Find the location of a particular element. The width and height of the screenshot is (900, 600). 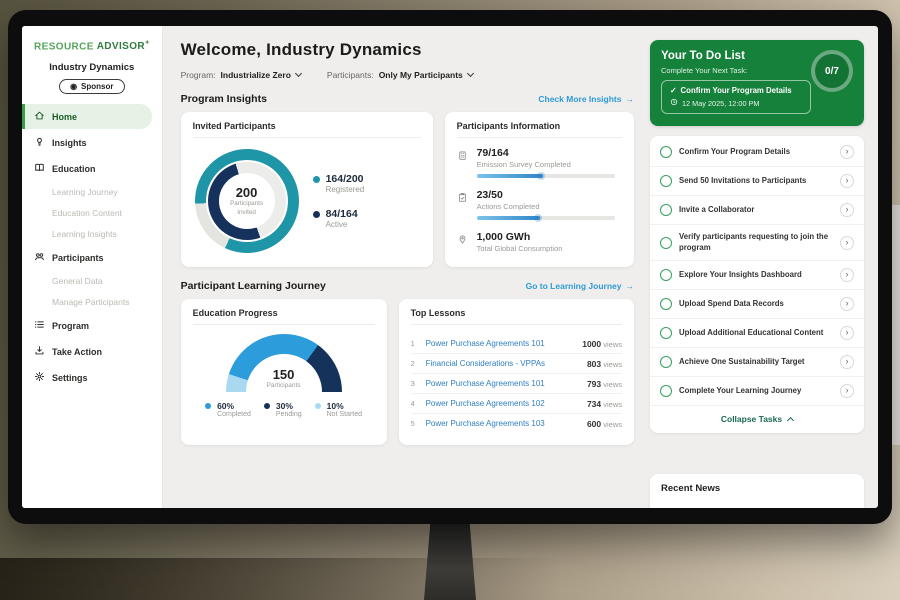

card-title: Invited Participants is located at coordinates (306, 129).